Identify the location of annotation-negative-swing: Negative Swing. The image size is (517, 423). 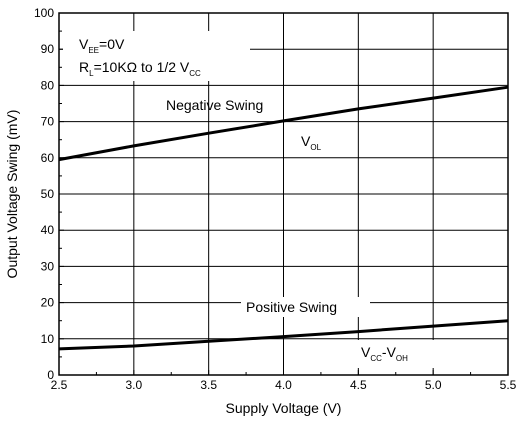
(214, 105).